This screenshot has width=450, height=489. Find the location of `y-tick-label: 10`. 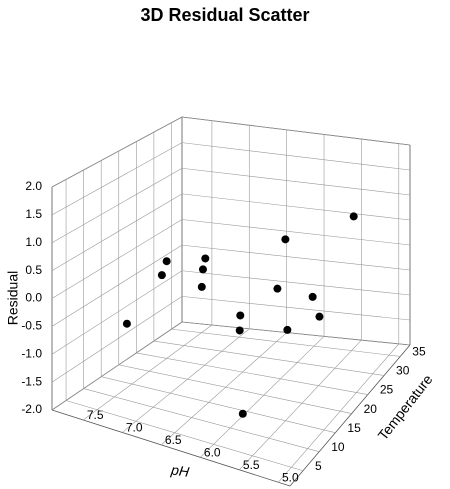

y-tick-label: 10 is located at coordinates (338, 447).